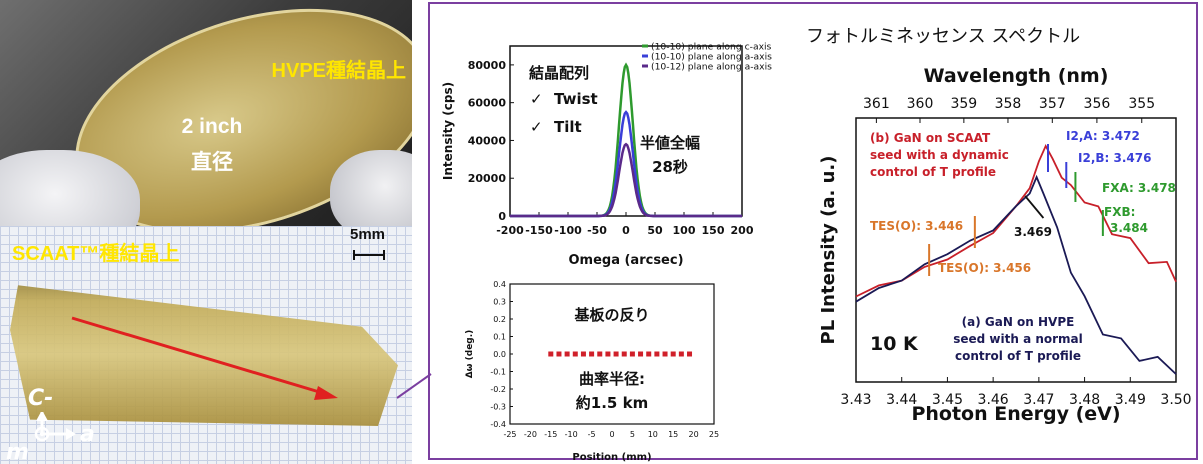 This screenshot has width=1203, height=464. I want to click on top-tick-label: 359, so click(963, 104).